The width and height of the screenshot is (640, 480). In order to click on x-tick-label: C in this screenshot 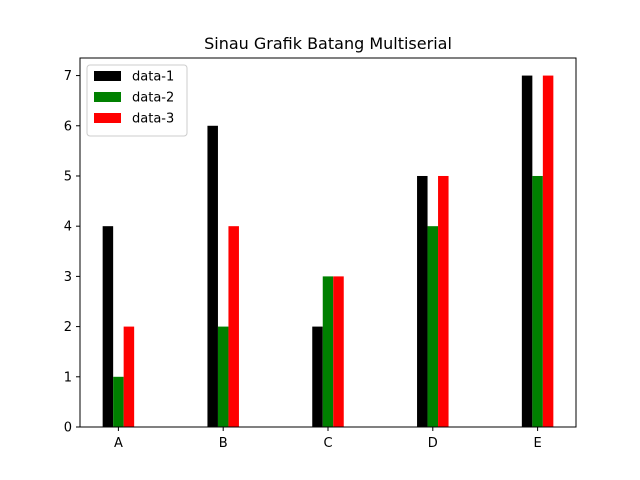, I will do `click(327, 443)`.